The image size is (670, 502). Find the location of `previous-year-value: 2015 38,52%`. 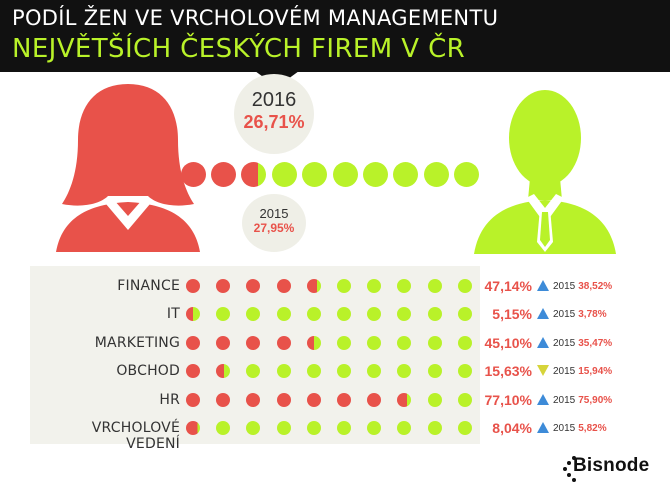

previous-year-value: 2015 38,52% is located at coordinates (582, 287).